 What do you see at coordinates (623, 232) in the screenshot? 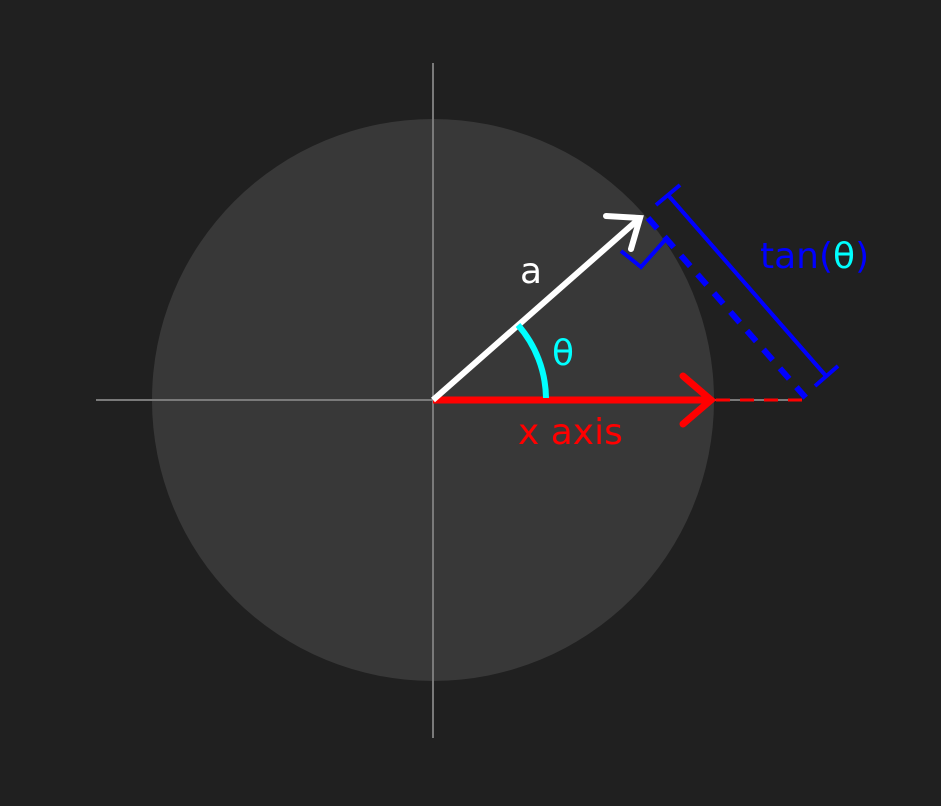
I see `vector-a-arrowhead` at bounding box center [623, 232].